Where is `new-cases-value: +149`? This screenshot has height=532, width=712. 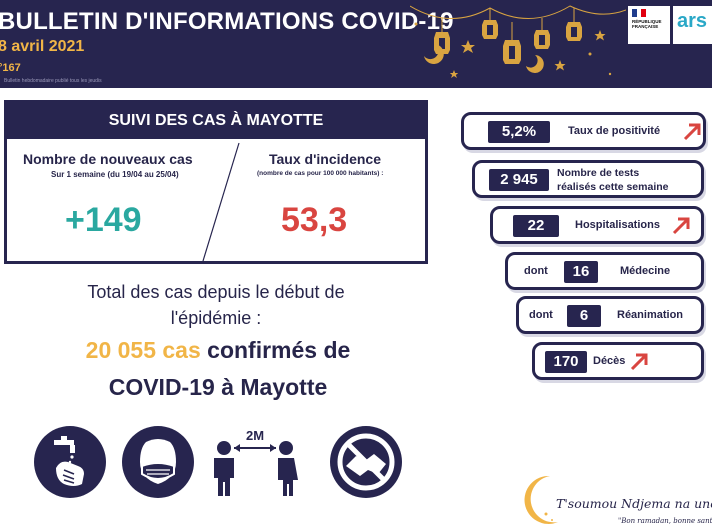
new-cases-value: +149 is located at coordinates (103, 220).